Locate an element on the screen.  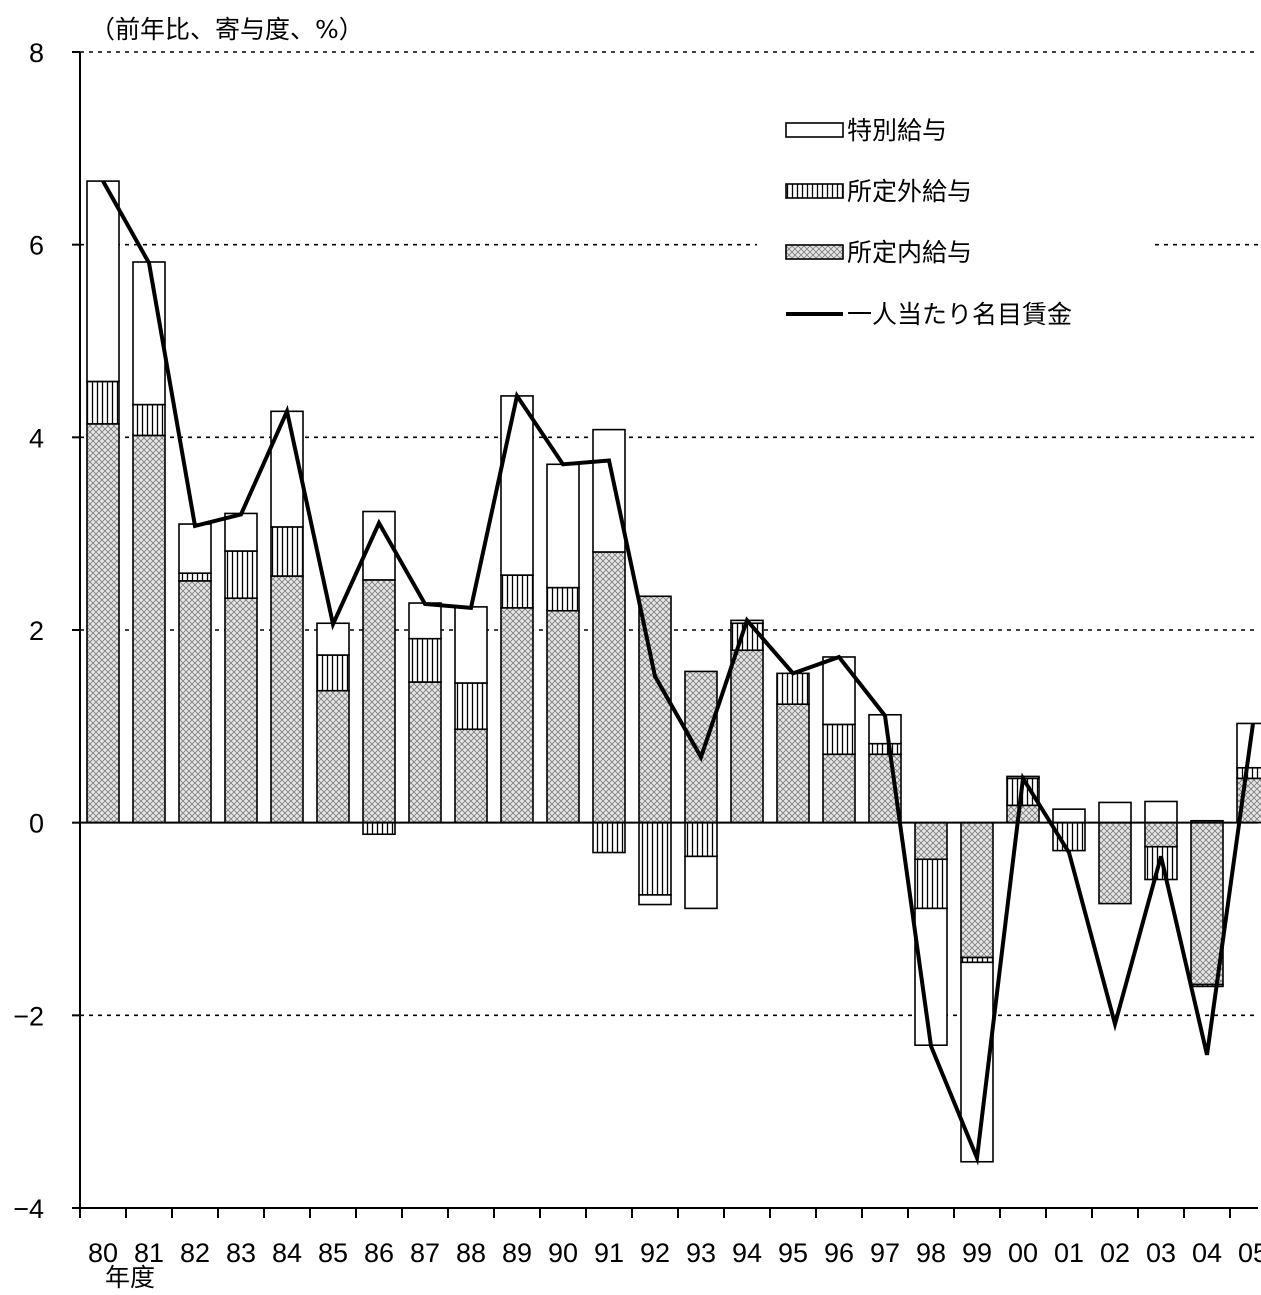
x-tick-label: 99 is located at coordinates (977, 1253).